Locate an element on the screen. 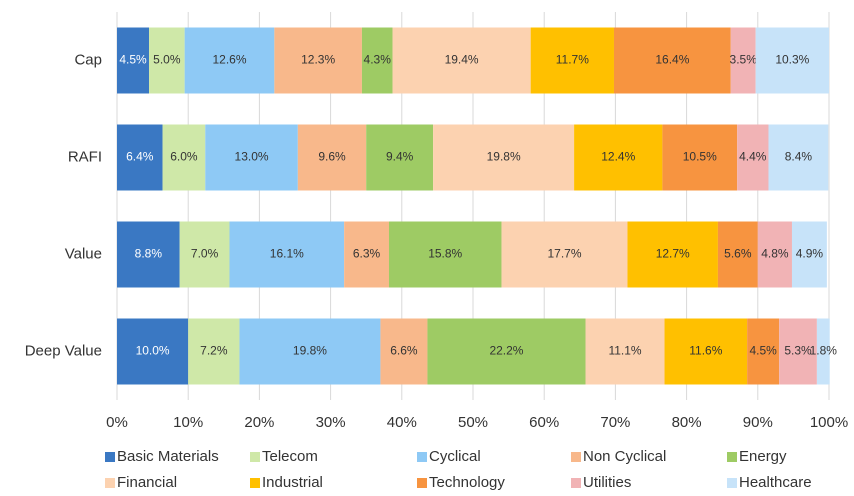 Image resolution: width=854 pixels, height=496 pixels. value-label: 11.1% is located at coordinates (624, 351).